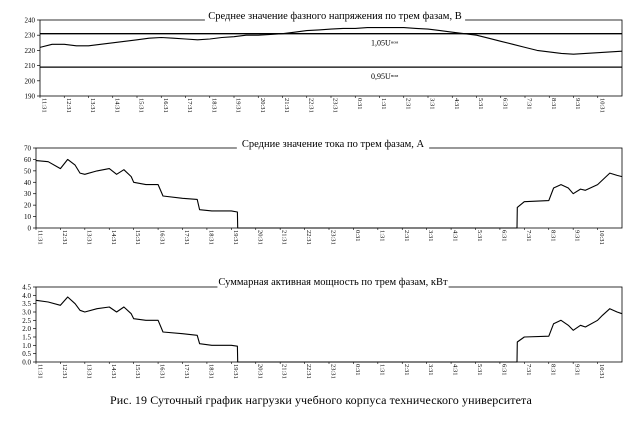 The height and width of the screenshot is (421, 642). Describe the element at coordinates (601, 105) in the screenshot. I see `x-tick-label: 10:31` at that location.